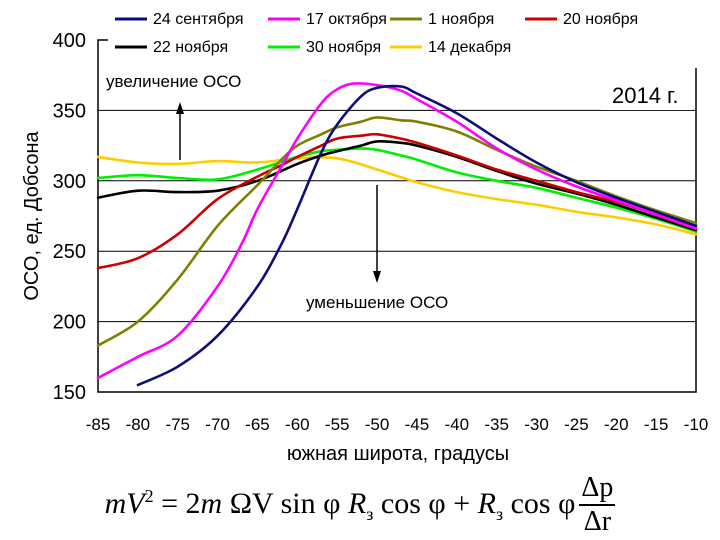 Image resolution: width=720 pixels, height=540 pixels. I want to click on x-tick-label: -40, so click(457, 424).